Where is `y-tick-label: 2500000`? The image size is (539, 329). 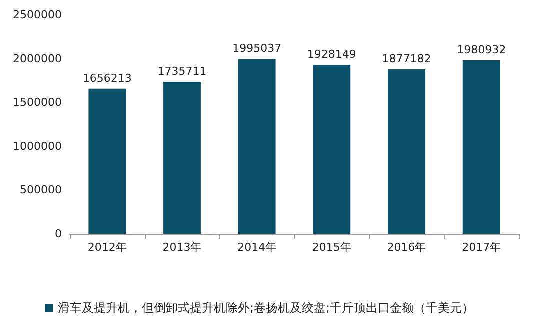 y-tick-label: 2500000 is located at coordinates (37, 15).